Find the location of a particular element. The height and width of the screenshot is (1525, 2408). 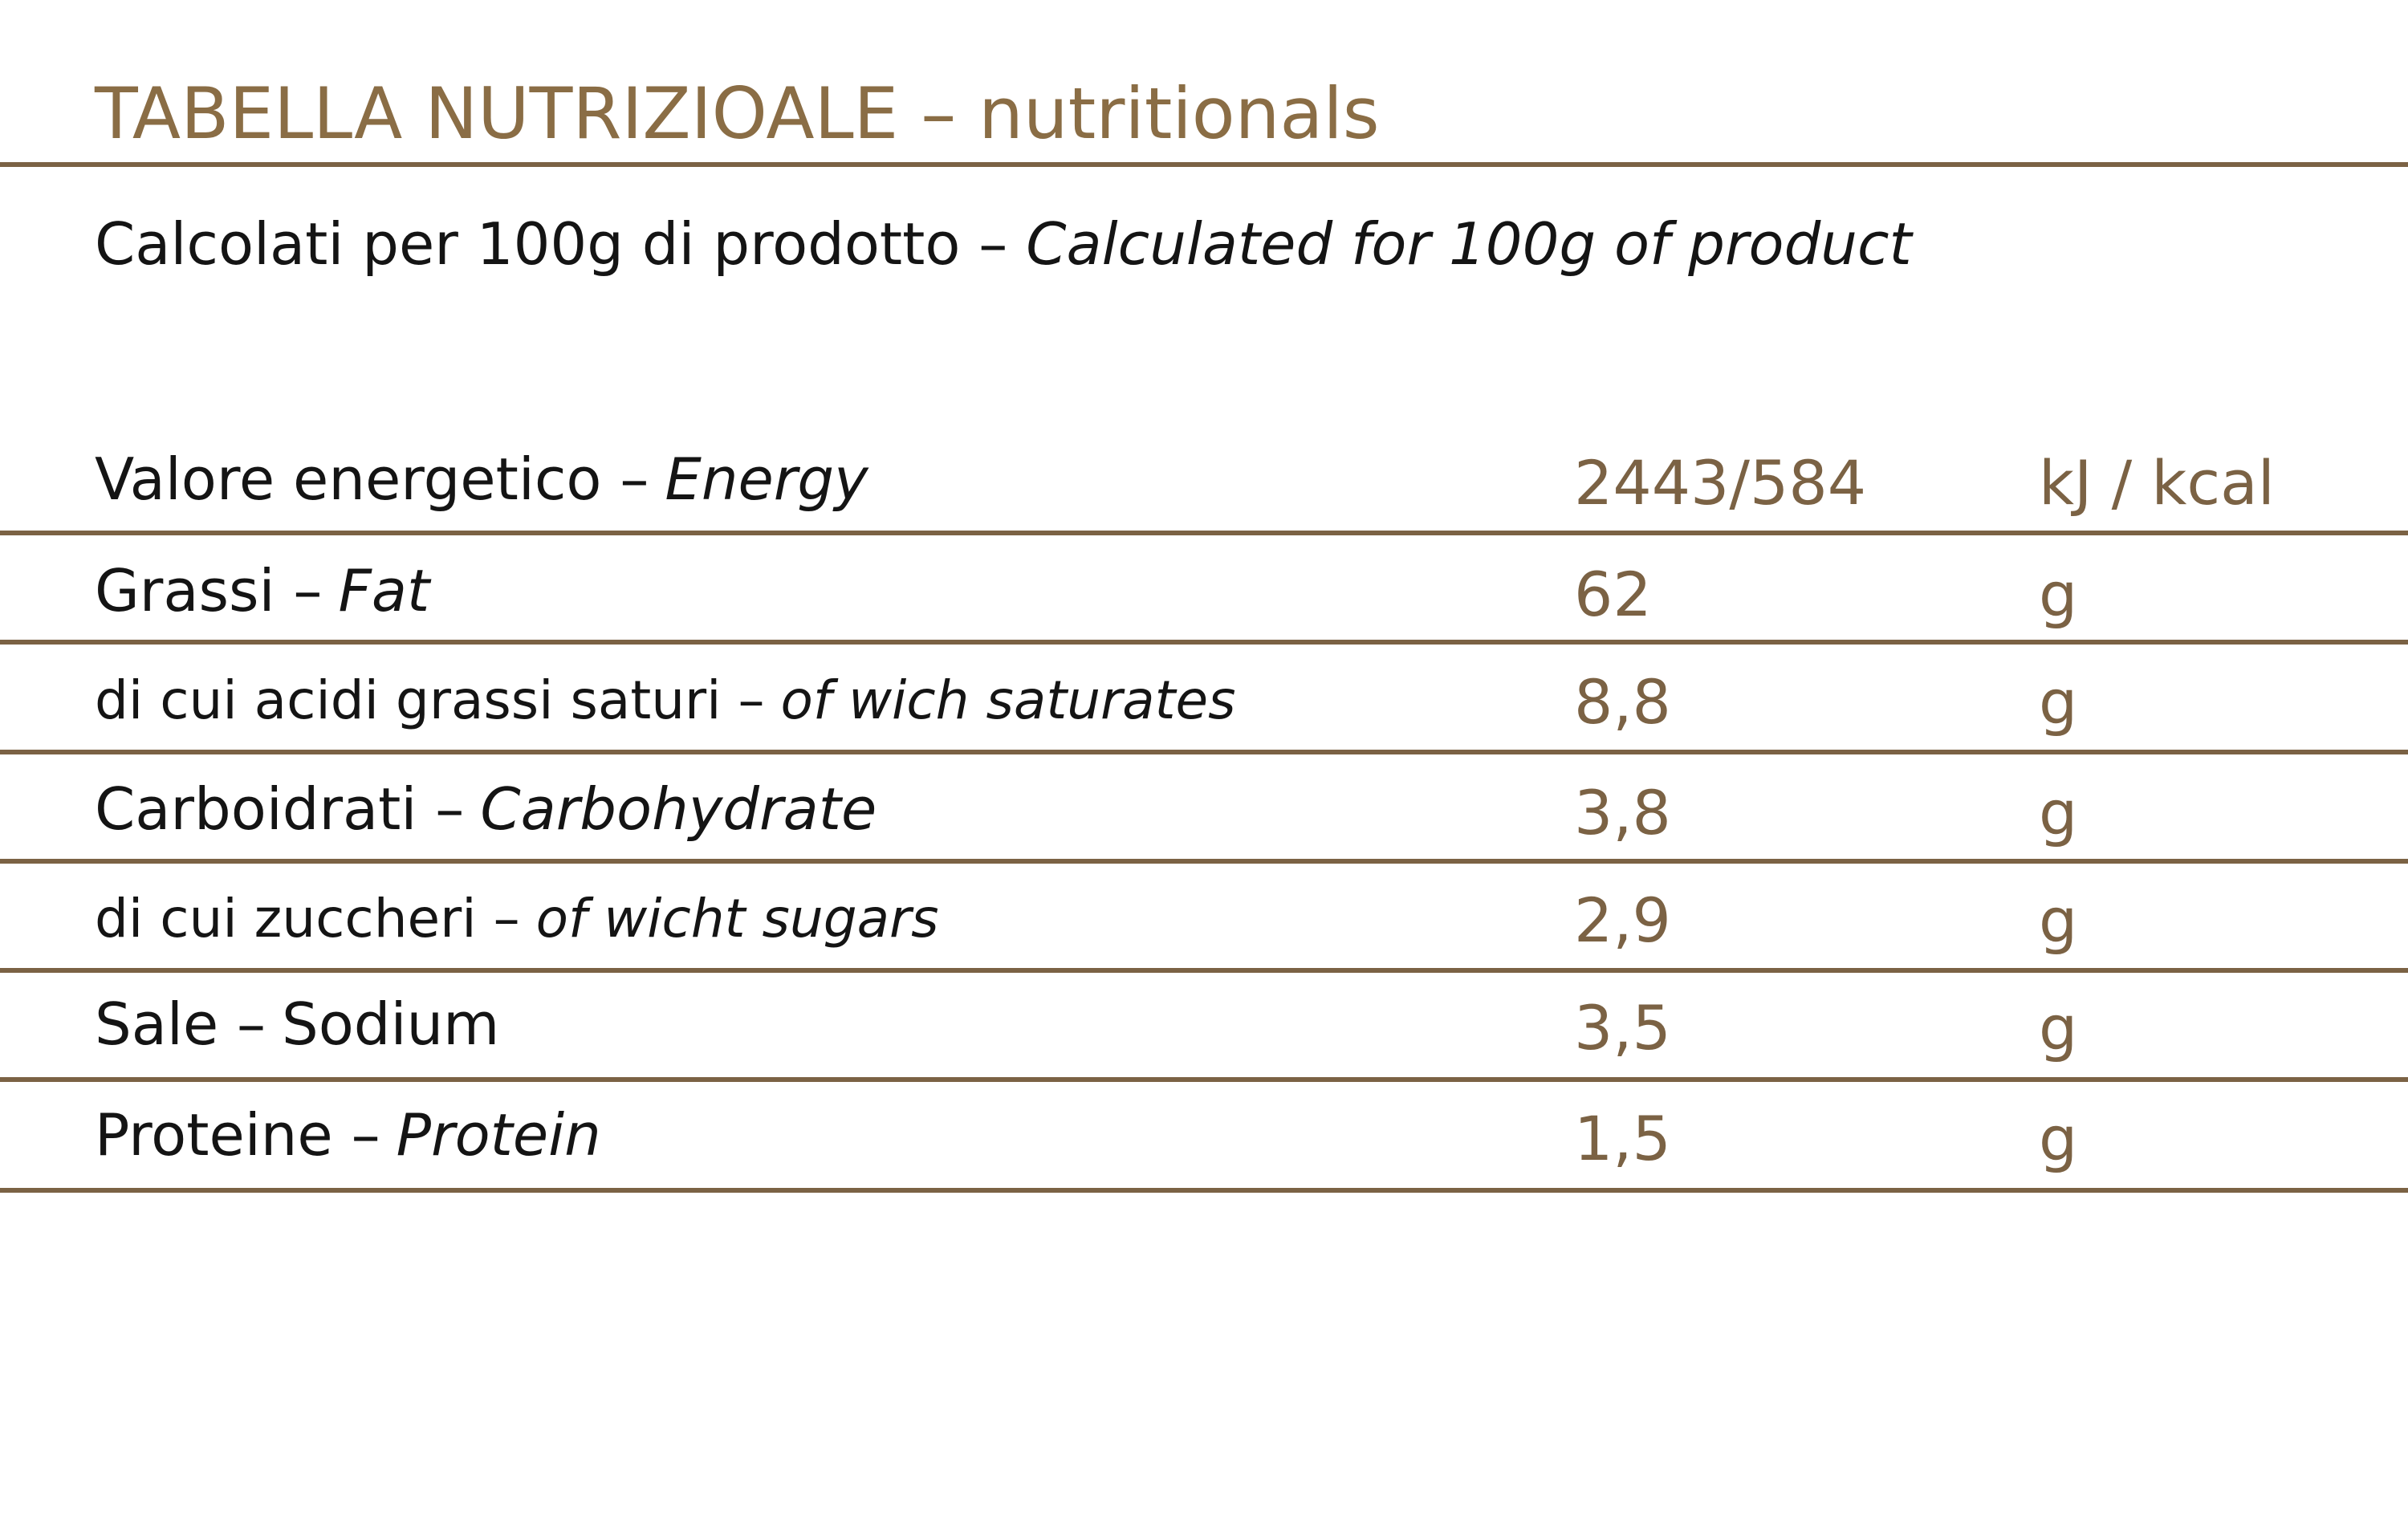

row-value: 2443/584 is located at coordinates (1720, 483).